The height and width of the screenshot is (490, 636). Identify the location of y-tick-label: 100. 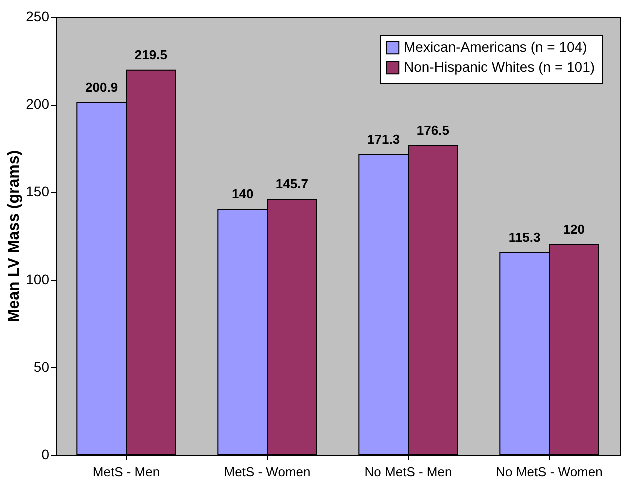
(38, 279).